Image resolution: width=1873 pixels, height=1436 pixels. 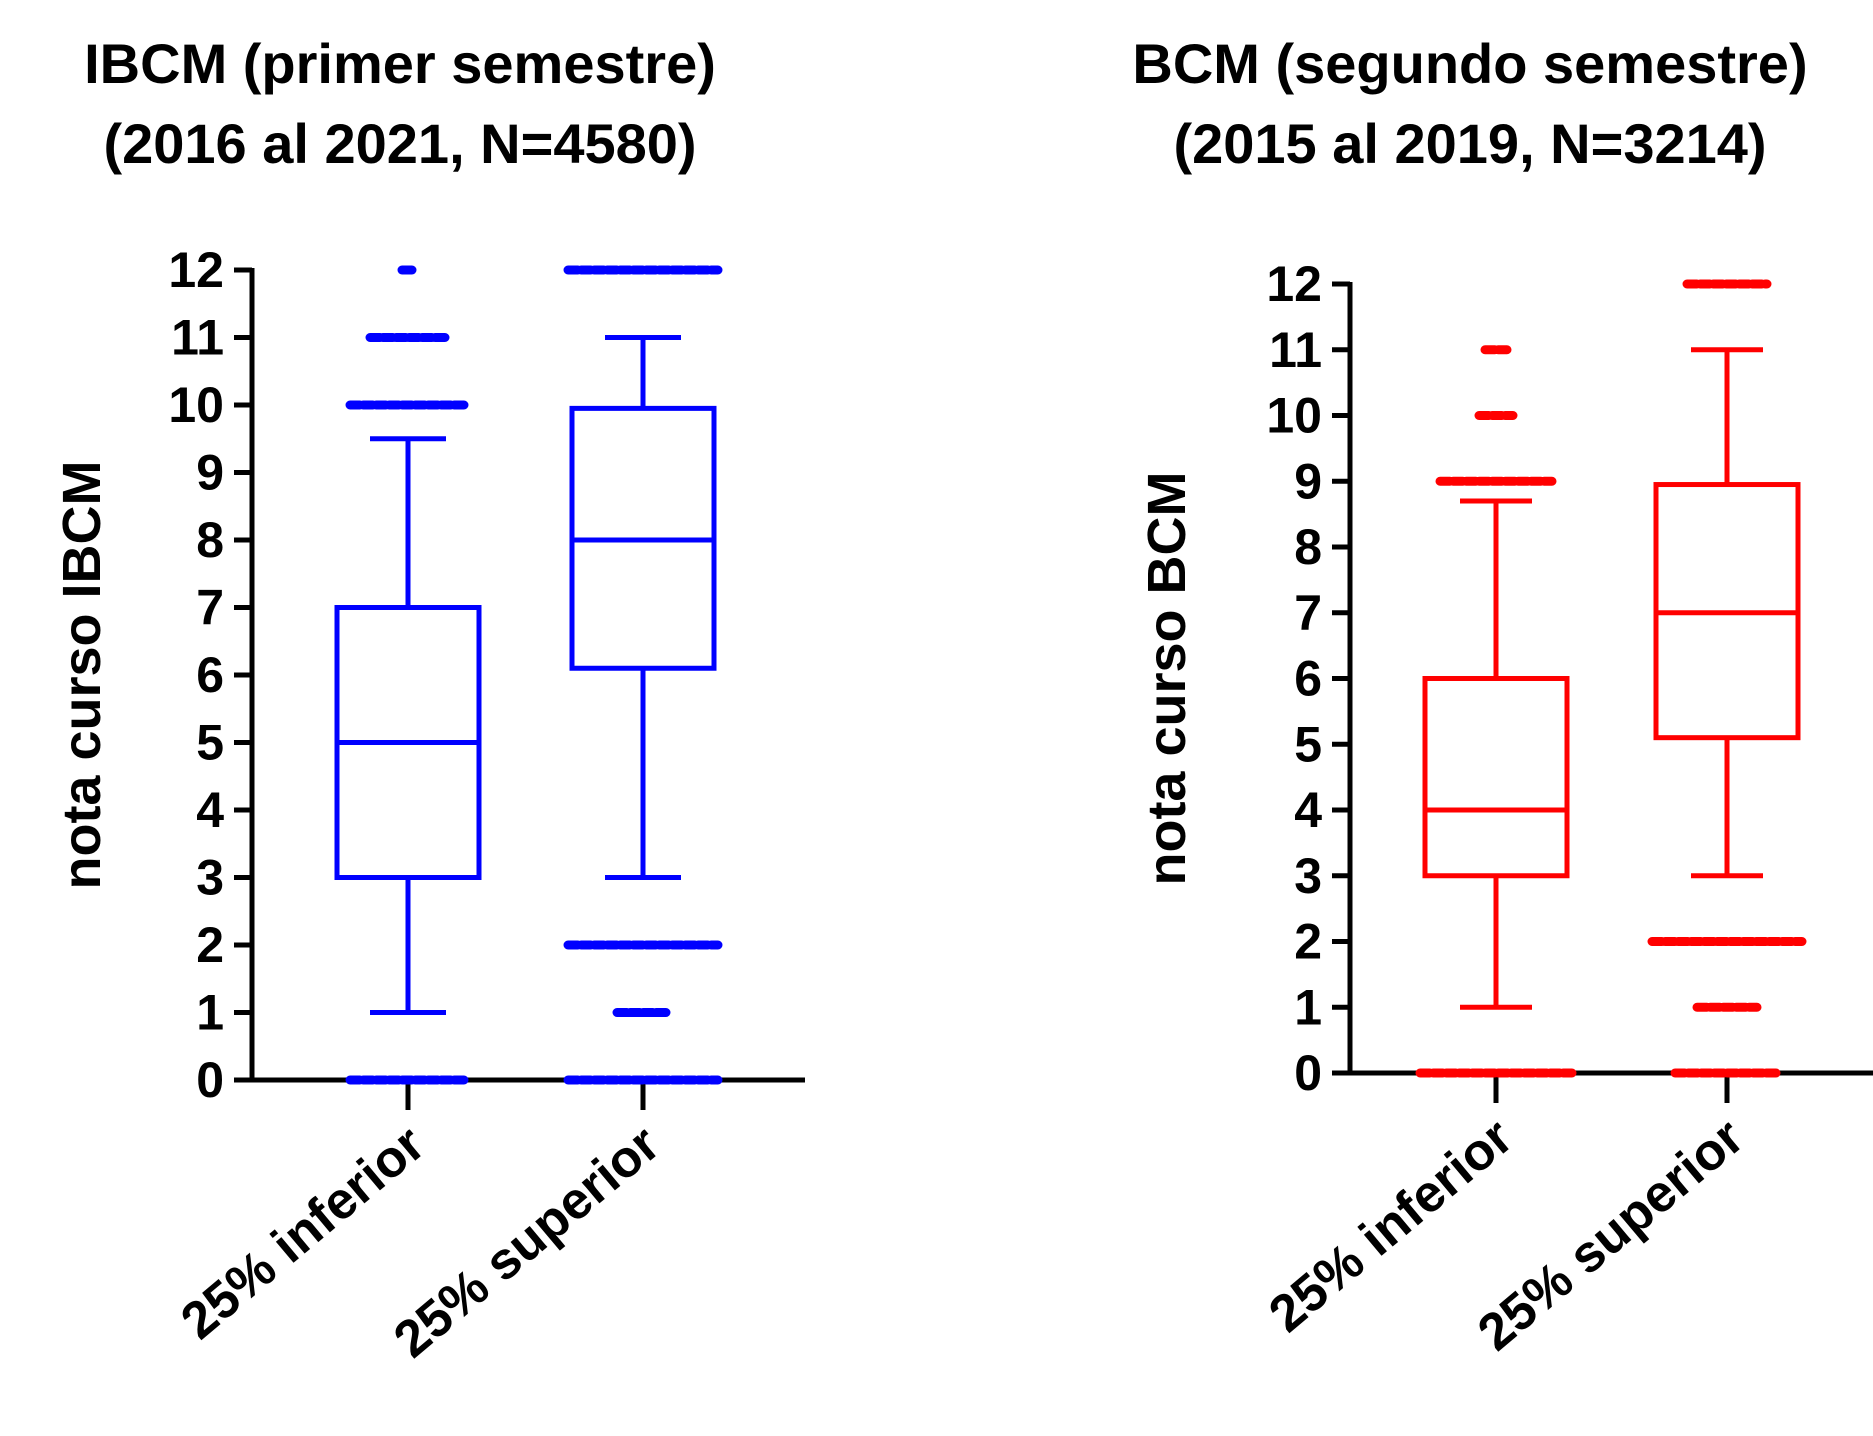 What do you see at coordinates (1470, 63) in the screenshot?
I see `chart-title-right-line1: BCM (segundo semestre)` at bounding box center [1470, 63].